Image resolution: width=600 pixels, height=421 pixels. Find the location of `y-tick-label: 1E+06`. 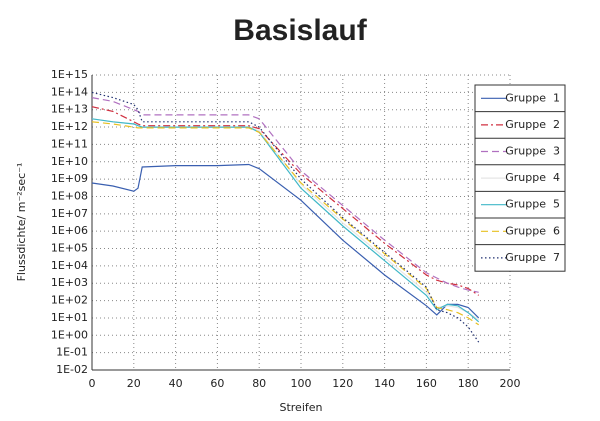

y-tick-label: 1E+06 is located at coordinates (69, 230).